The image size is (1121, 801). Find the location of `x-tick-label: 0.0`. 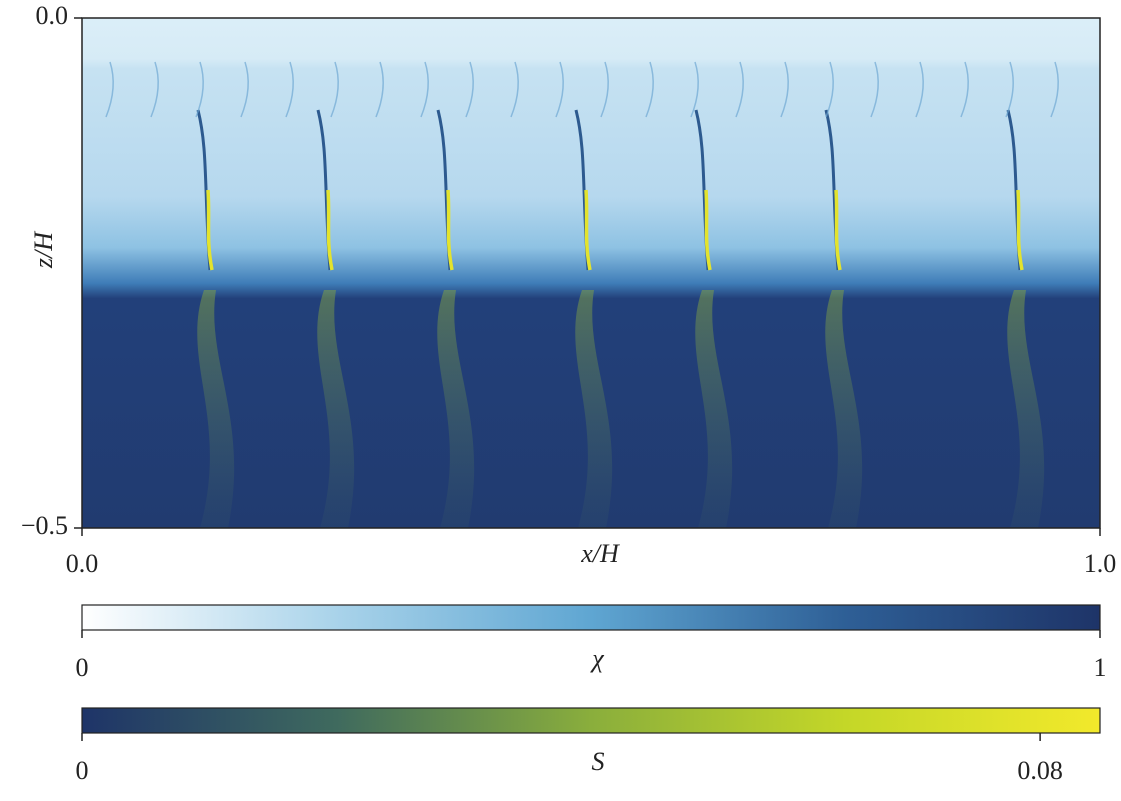

x-tick-label: 0.0 is located at coordinates (82, 563).